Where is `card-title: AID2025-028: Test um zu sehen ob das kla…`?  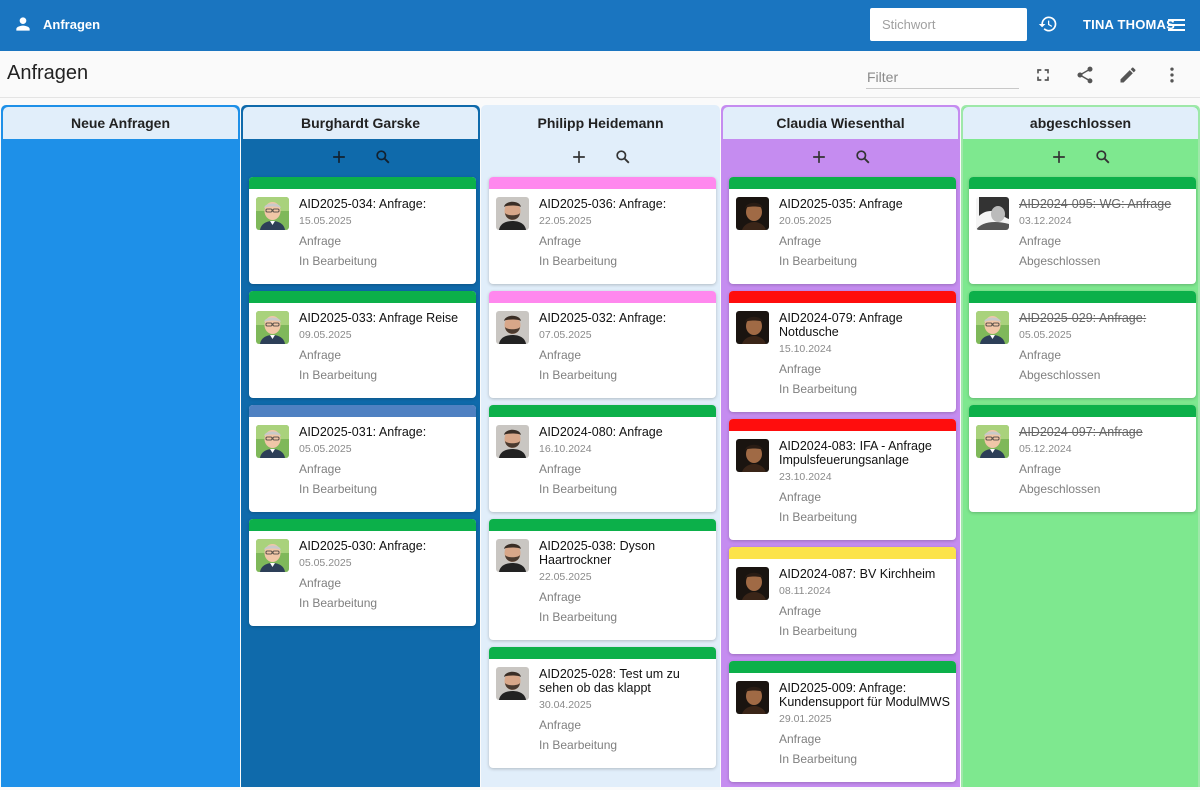 card-title: AID2025-028: Test um zu sehen ob das kla… is located at coordinates (609, 681).